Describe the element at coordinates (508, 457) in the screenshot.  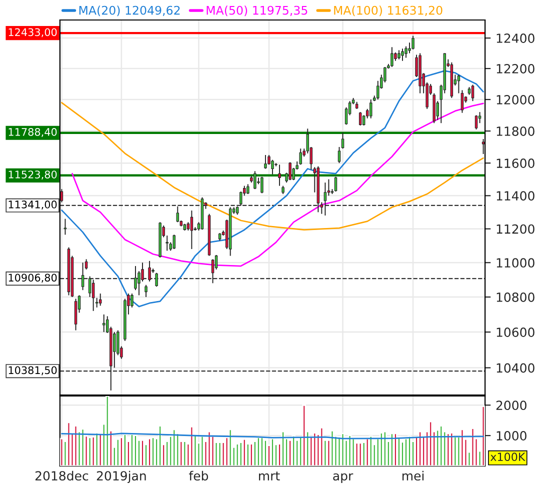
I see `text: x100K` at that location.